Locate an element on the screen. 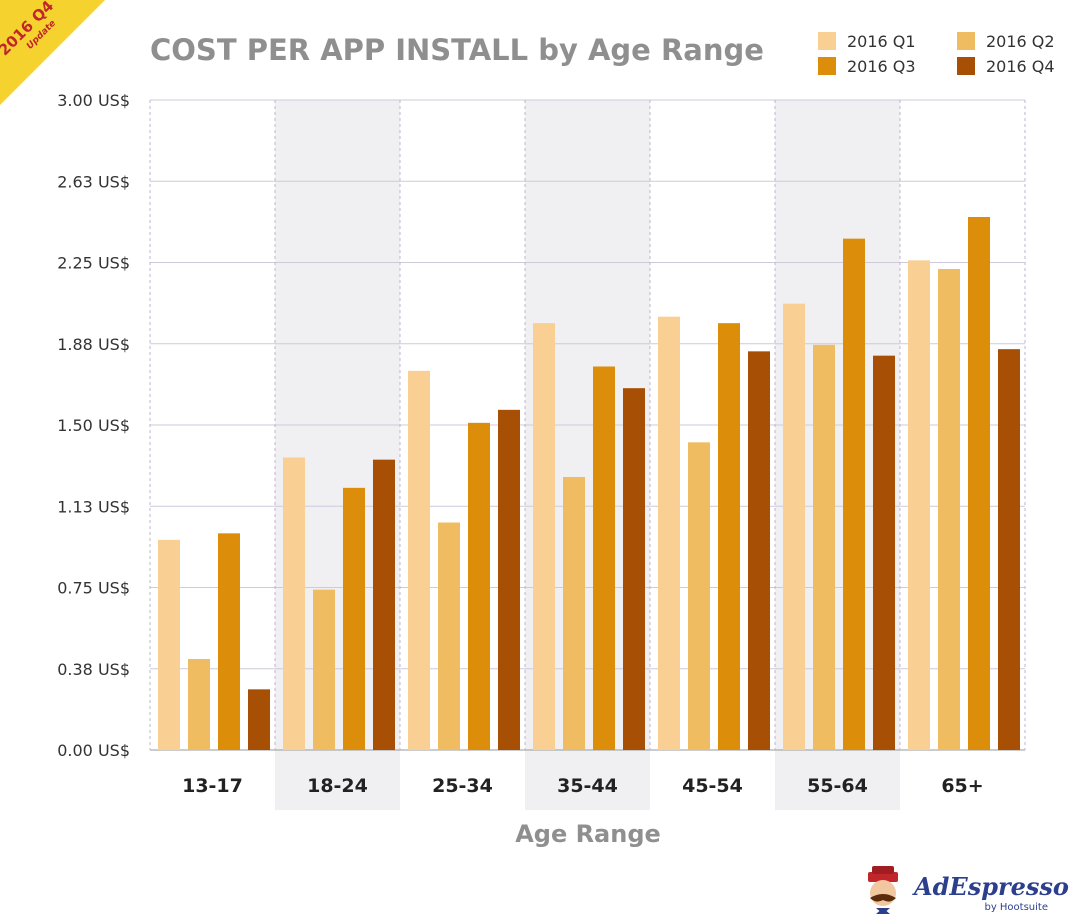 The image size is (1080, 922). y-tick-label: 3.00 US$ is located at coordinates (93, 100).